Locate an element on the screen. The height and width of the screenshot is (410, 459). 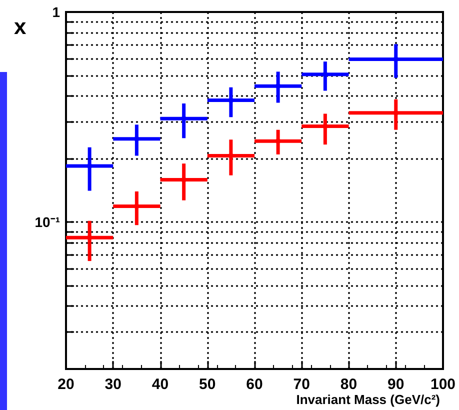
x-tick-label: 30 is located at coordinates (113, 384).